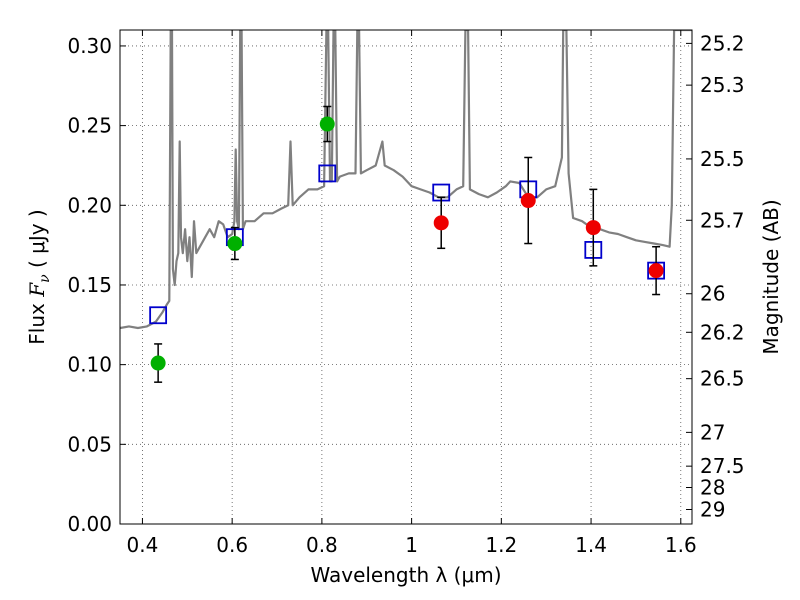 The image size is (800, 600). What do you see at coordinates (89, 205) in the screenshot?
I see `y-tick-label: 0.20` at bounding box center [89, 205].